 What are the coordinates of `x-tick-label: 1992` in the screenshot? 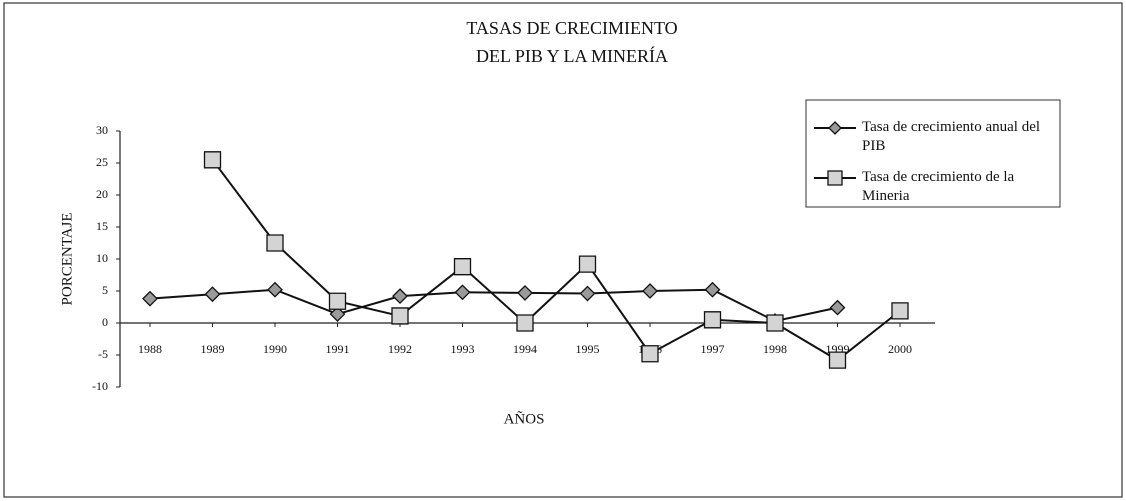 It's located at (400, 349).